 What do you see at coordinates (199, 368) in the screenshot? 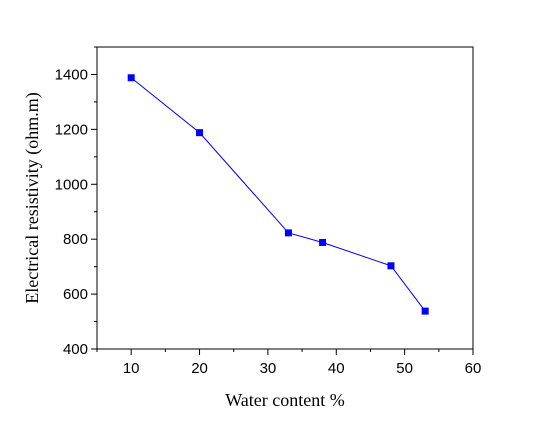
I see `x-tick-label: 20` at bounding box center [199, 368].